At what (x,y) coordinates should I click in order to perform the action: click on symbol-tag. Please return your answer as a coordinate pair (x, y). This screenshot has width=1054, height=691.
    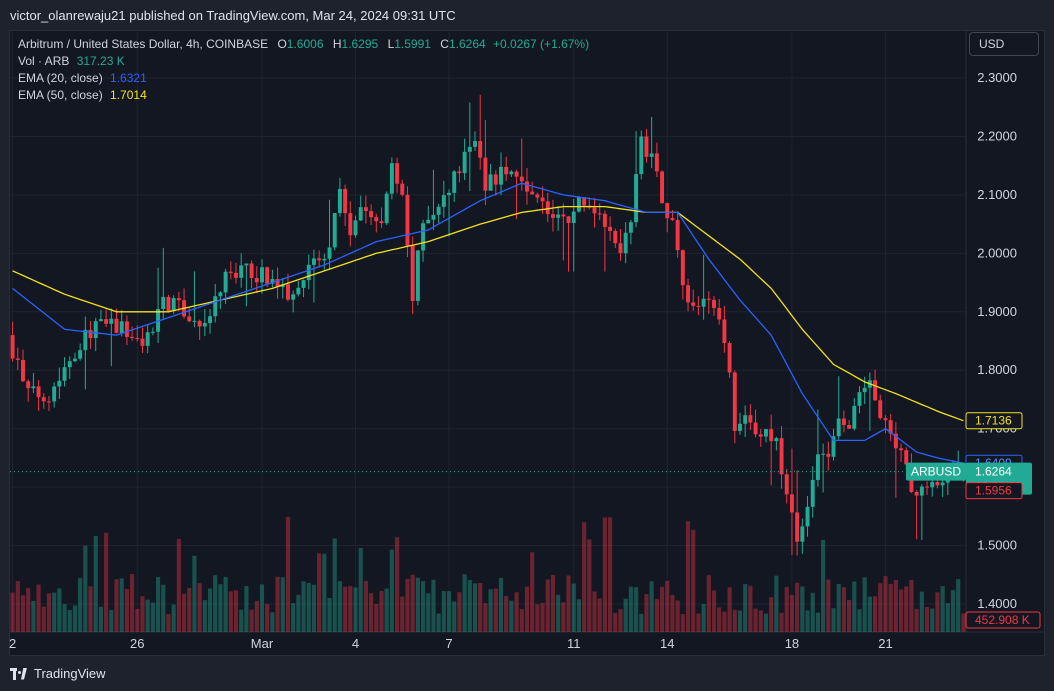
    Looking at the image, I should click on (936, 471).